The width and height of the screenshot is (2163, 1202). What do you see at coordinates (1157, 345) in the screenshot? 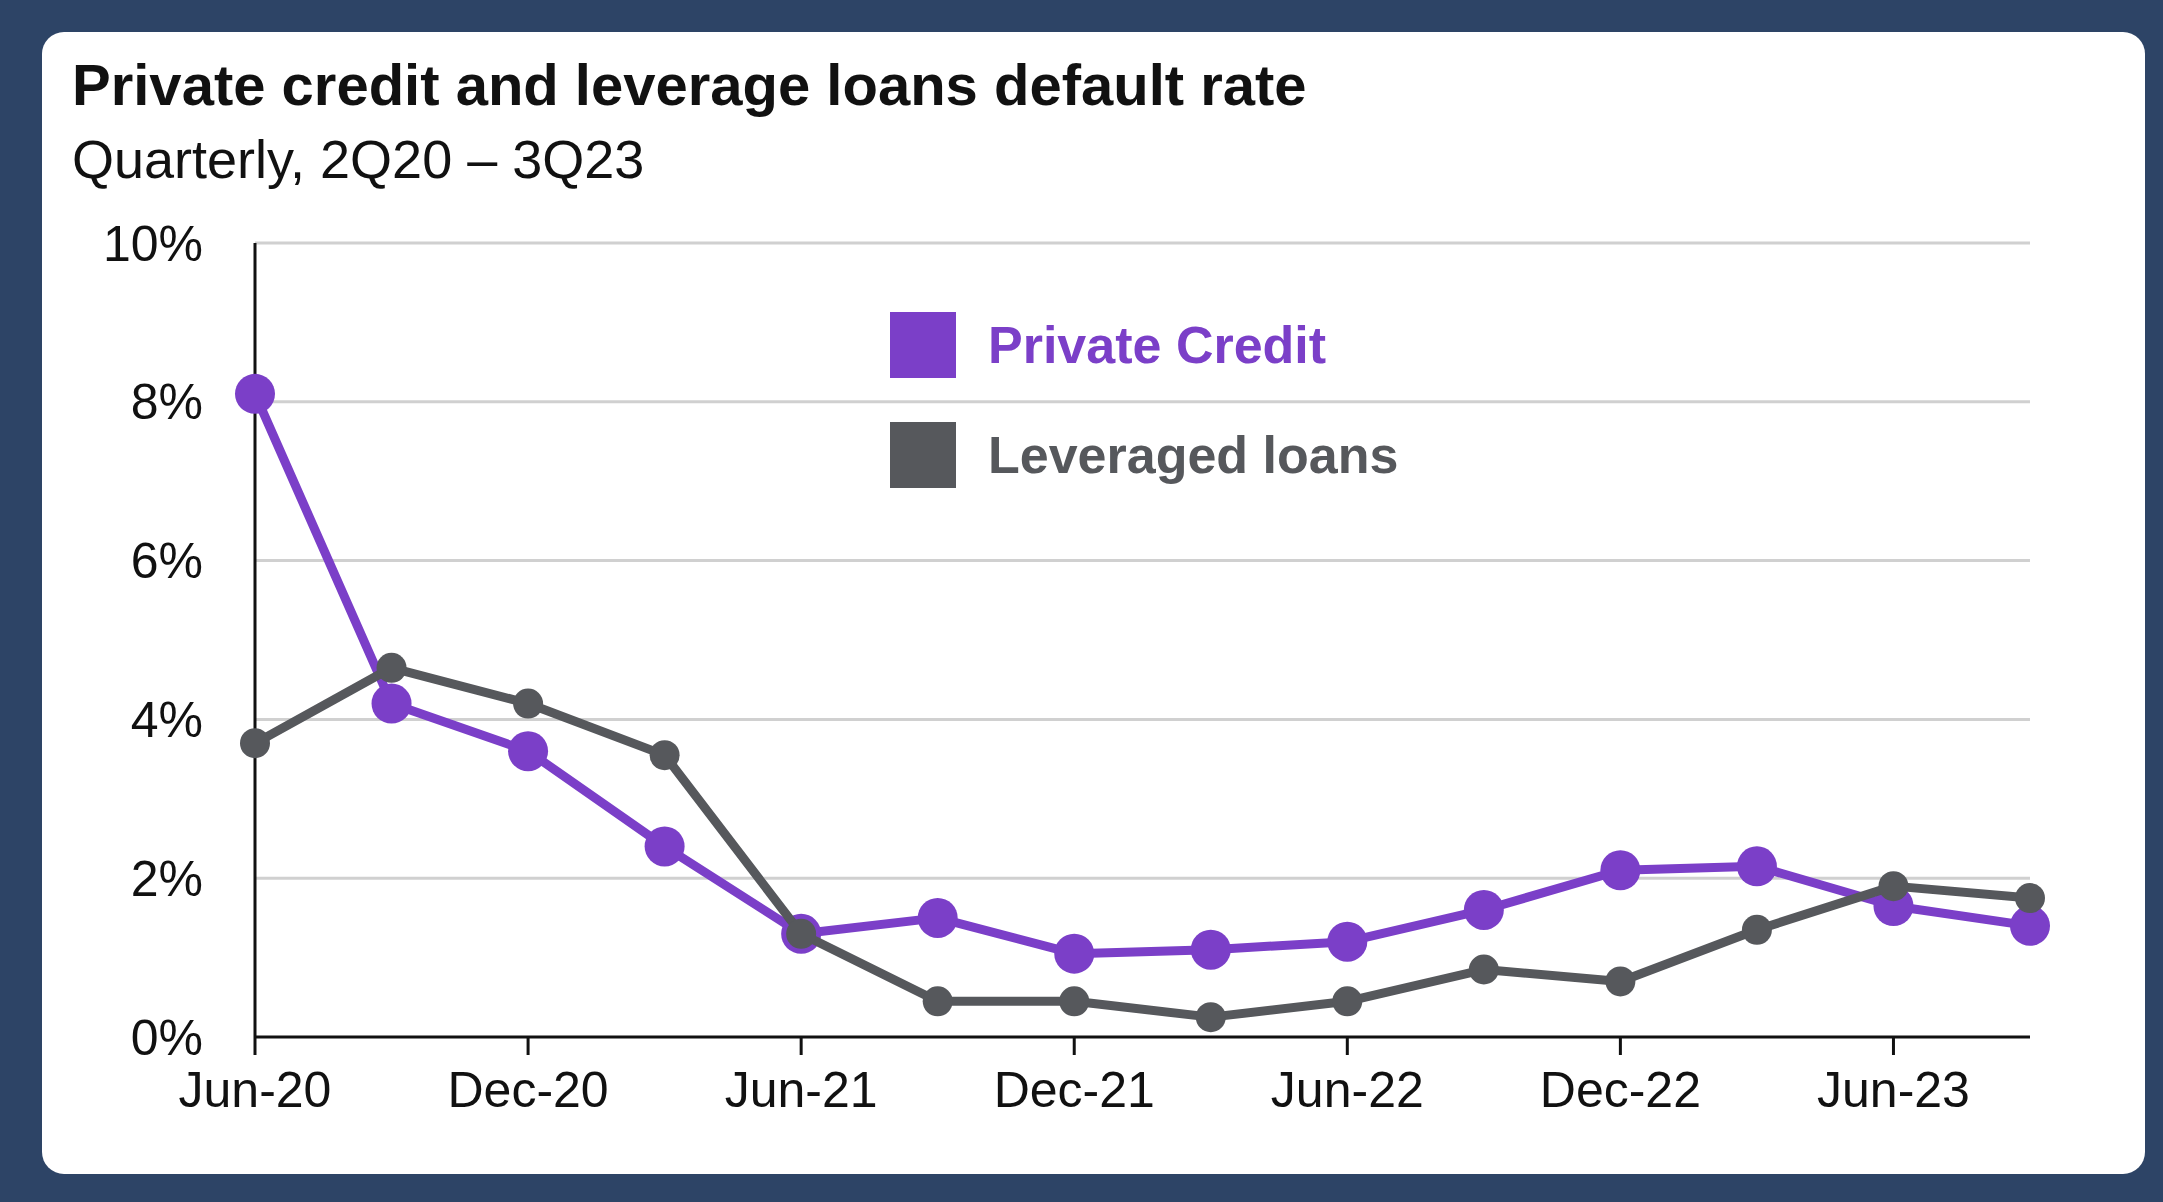
I see `legend-label: Private Credit` at bounding box center [1157, 345].